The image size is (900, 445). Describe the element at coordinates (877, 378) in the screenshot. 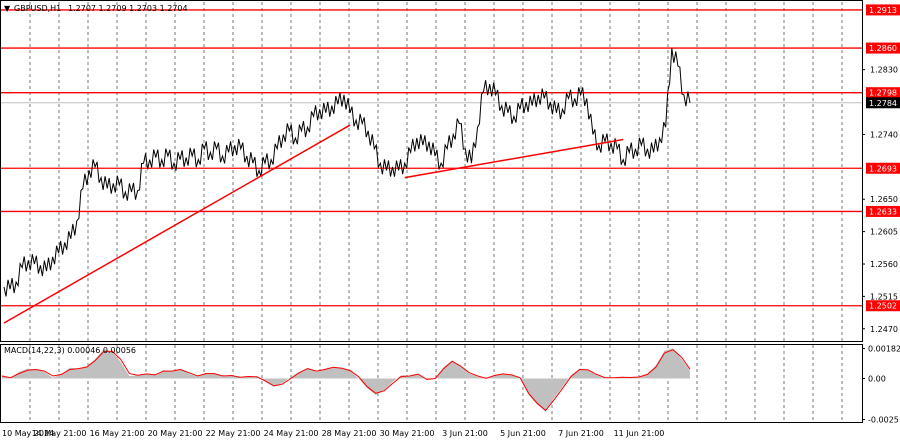

I see `macd-tick-label: 0.00` at that location.